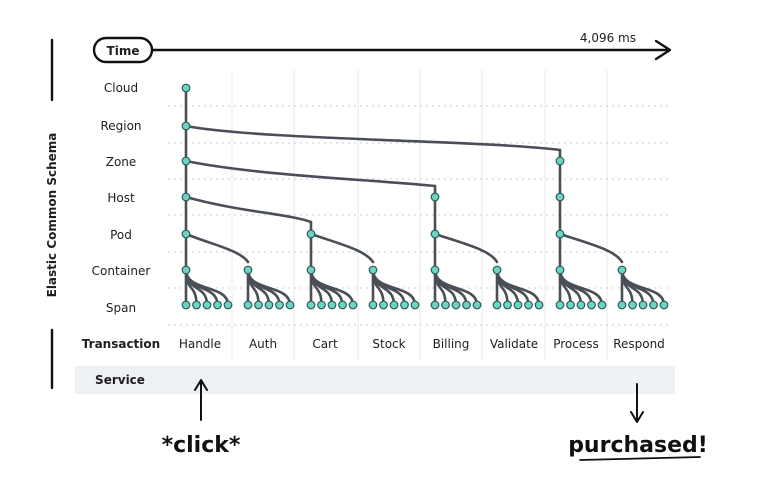 The width and height of the screenshot is (764, 480). I want to click on node-pod-d, so click(560, 234).